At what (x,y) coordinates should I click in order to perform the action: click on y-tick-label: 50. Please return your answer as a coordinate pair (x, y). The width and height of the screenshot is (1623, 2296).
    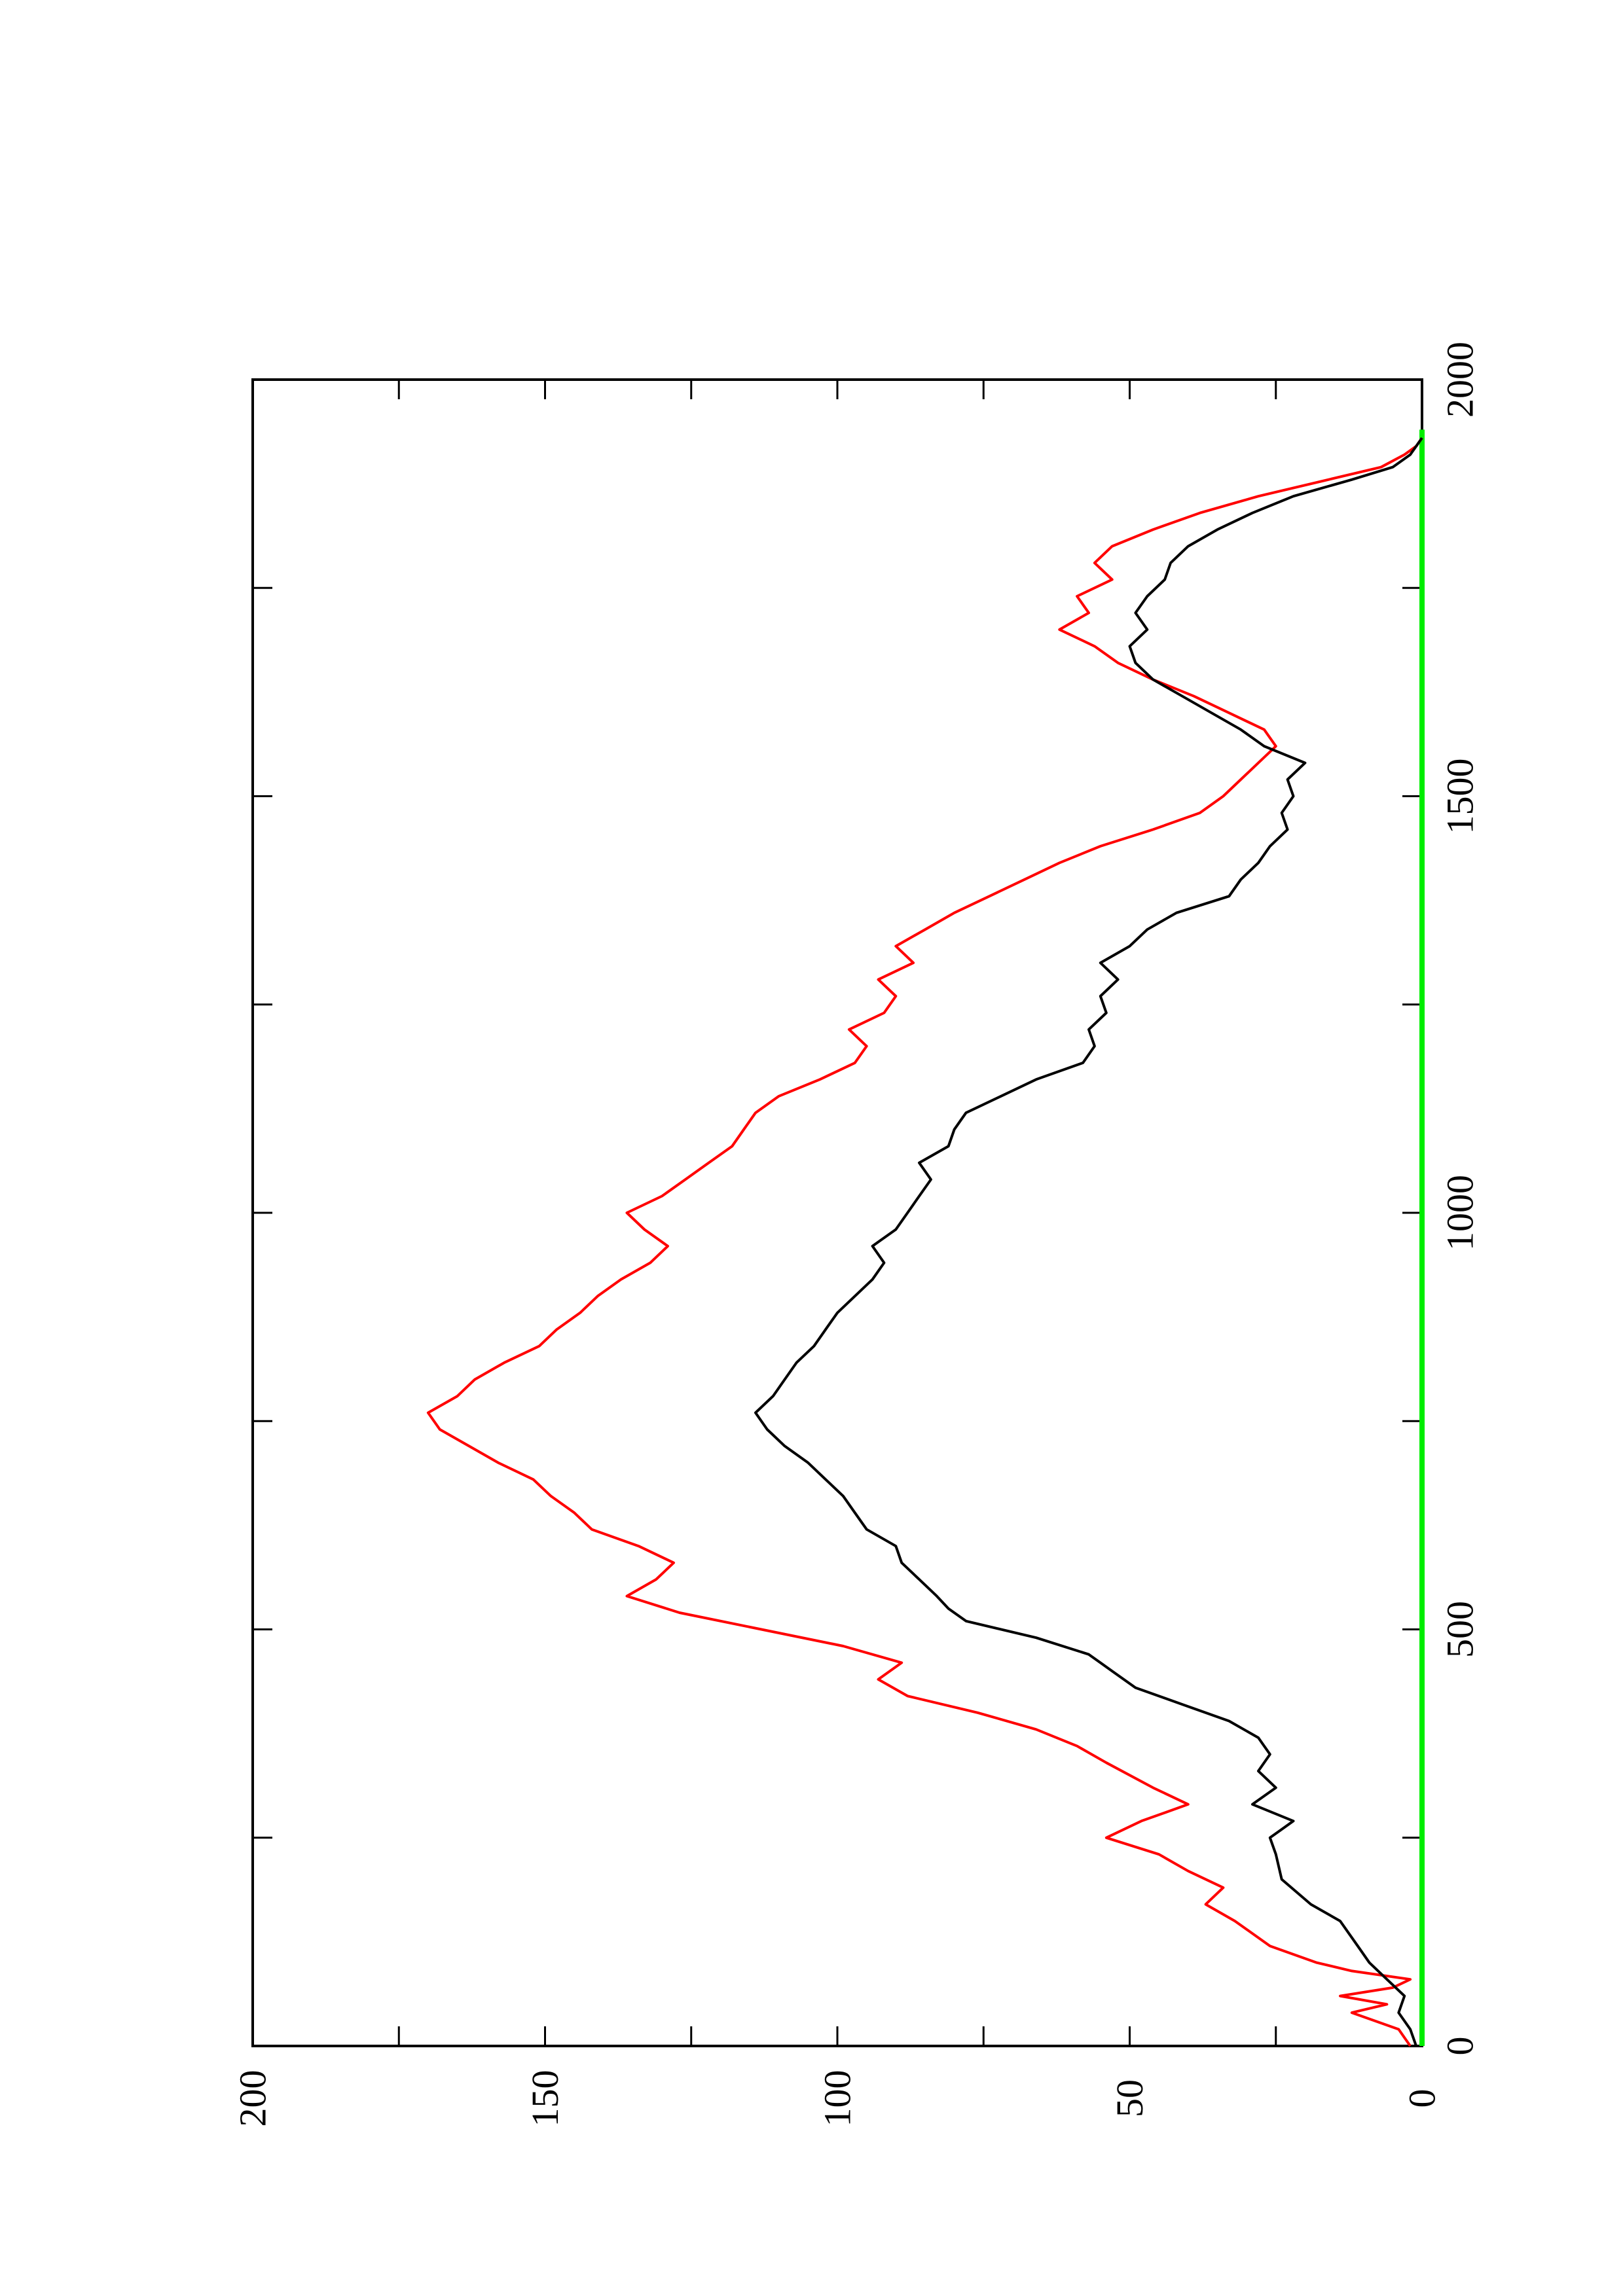
    Looking at the image, I should click on (1129, 2098).